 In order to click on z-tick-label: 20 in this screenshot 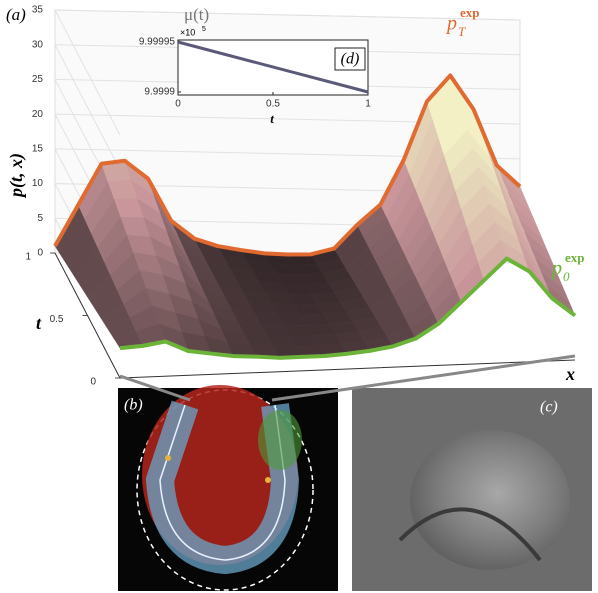, I will do `click(38, 114)`.